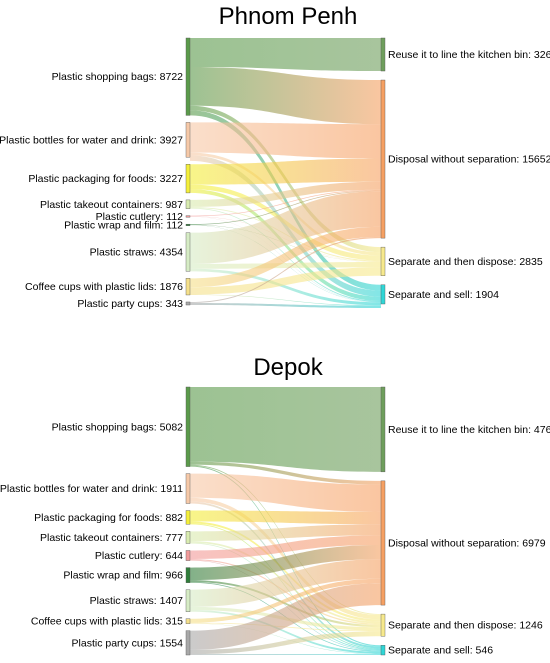 This screenshot has height=663, width=550. Describe the element at coordinates (118, 77) in the screenshot. I see `source-label-plastic-shopping-bags: Plastic shopping bags: 8722` at that location.